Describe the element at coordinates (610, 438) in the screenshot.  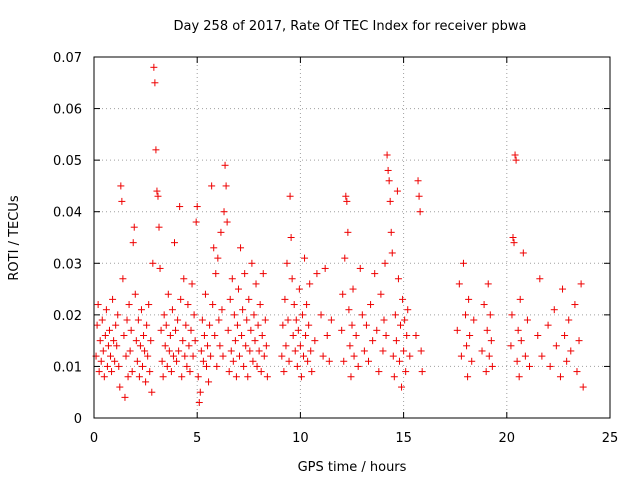
I see `x-tick-label: 25` at that location.